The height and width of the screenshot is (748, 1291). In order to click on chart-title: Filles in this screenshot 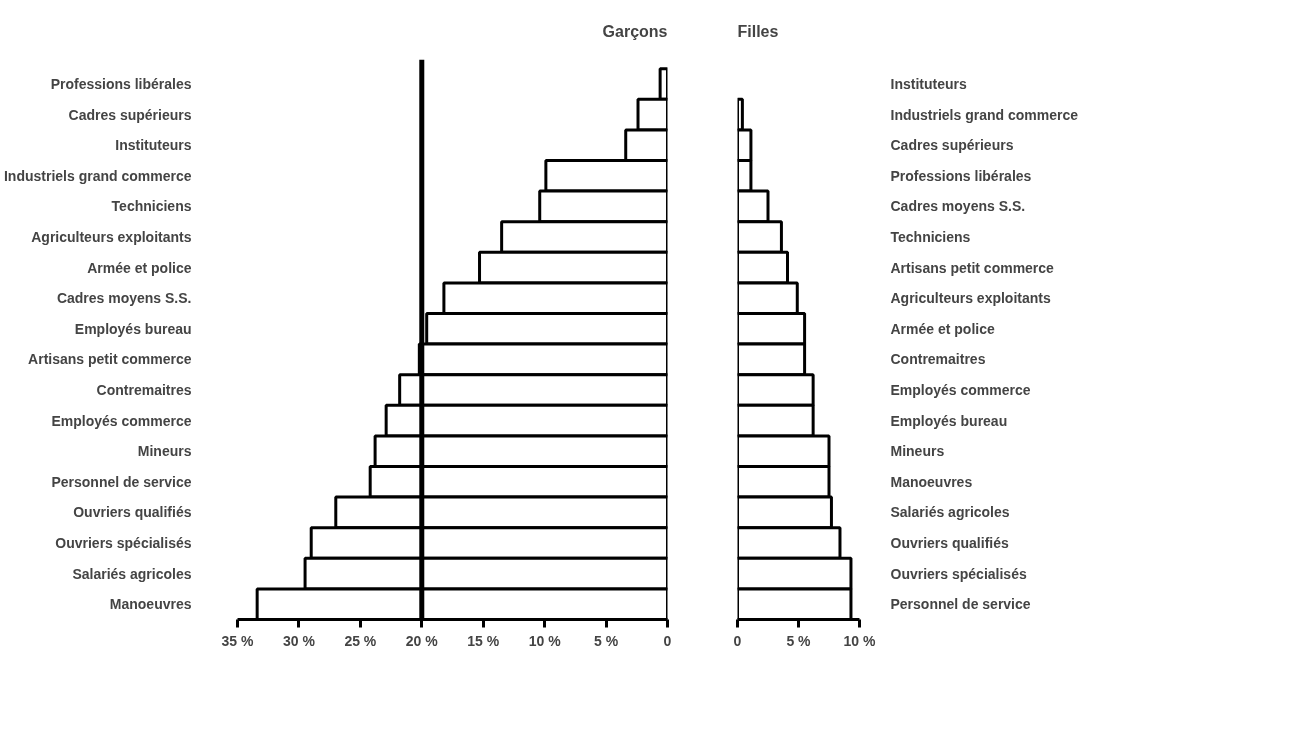, I will do `click(758, 31)`.